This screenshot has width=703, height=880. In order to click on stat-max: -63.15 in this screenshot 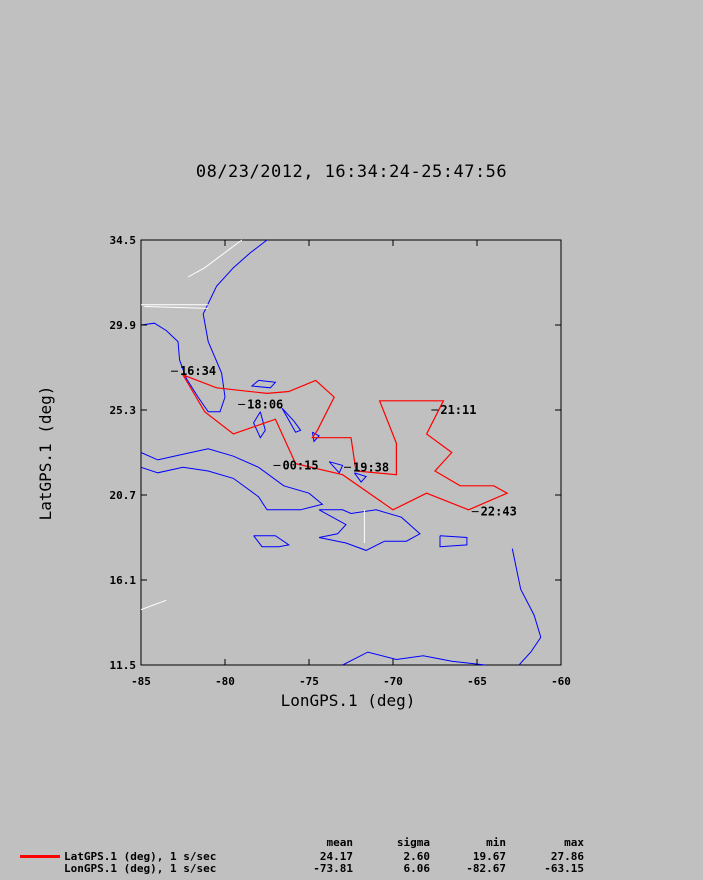, I will do `click(564, 868)`.